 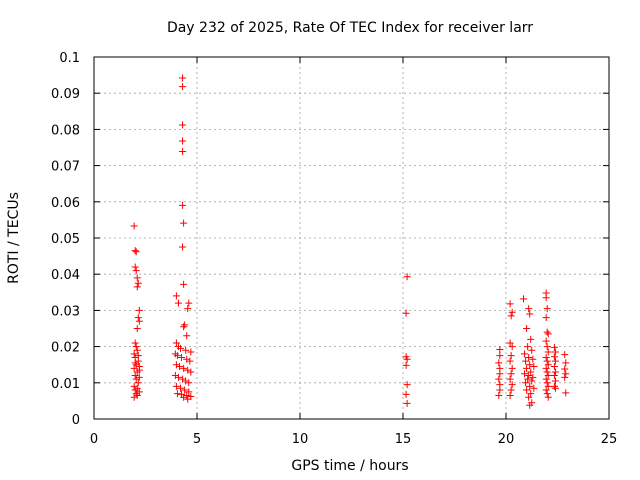 What do you see at coordinates (609, 439) in the screenshot?
I see `x-tick-label: 25` at bounding box center [609, 439].